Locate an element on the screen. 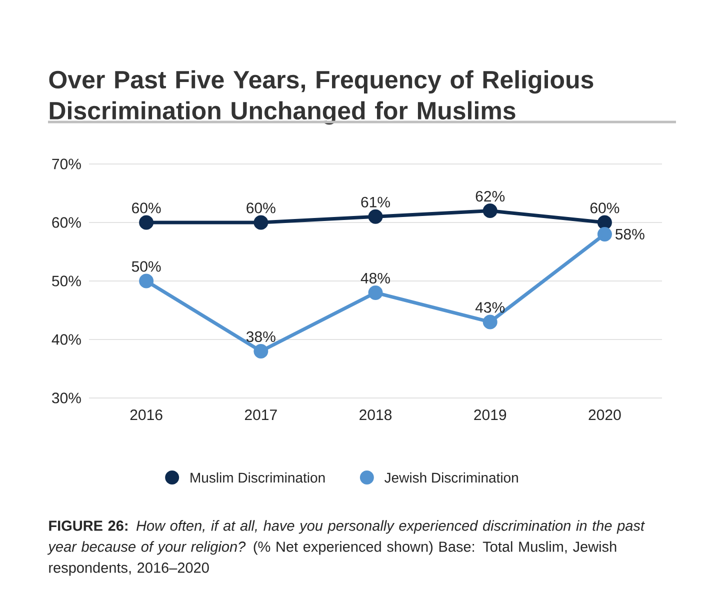  data-label: 48% is located at coordinates (375, 278).